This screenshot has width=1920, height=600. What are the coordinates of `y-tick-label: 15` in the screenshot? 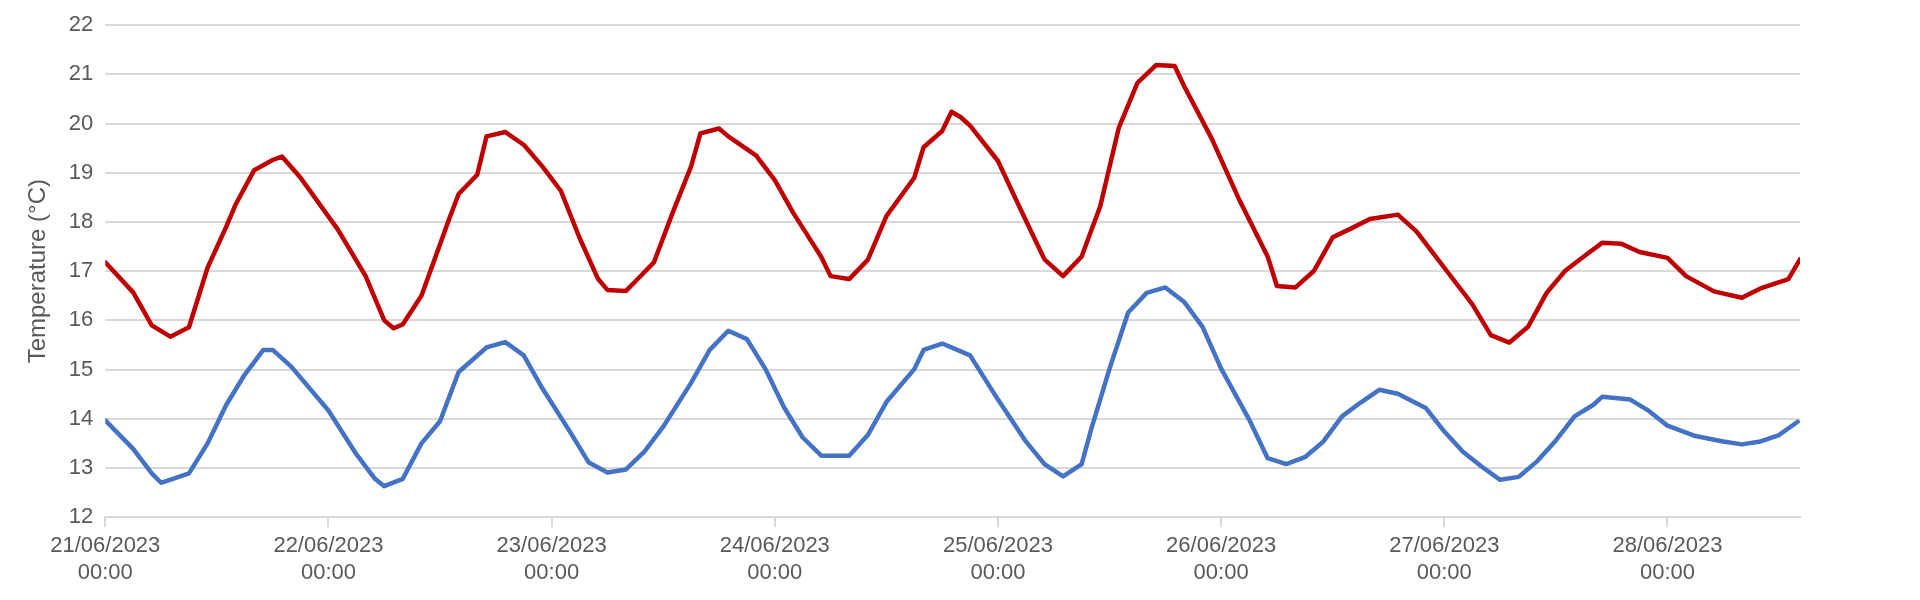 It's located at (81, 368).